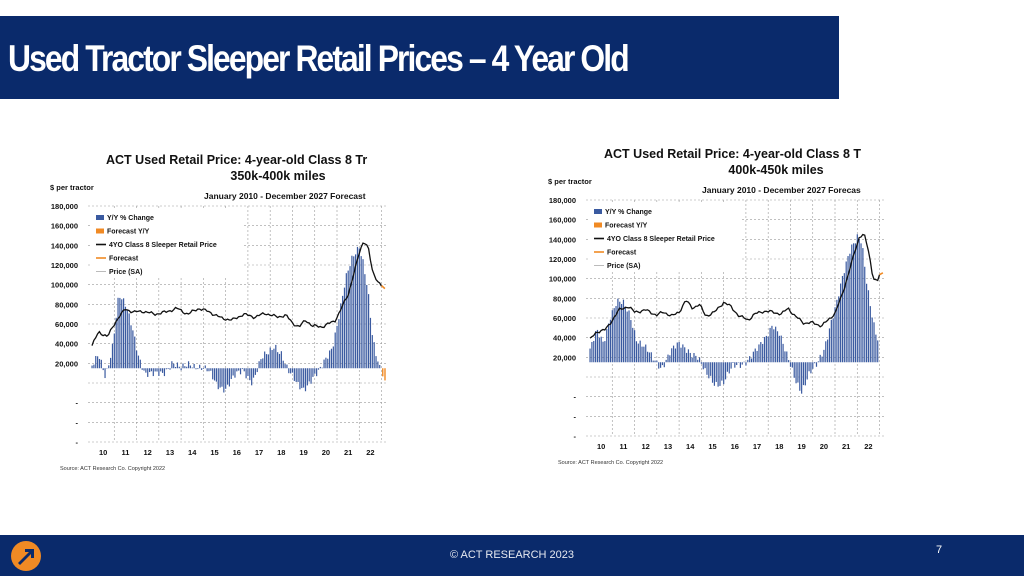 This screenshot has width=1024, height=576. I want to click on y-tick-label: -, so click(575, 416).